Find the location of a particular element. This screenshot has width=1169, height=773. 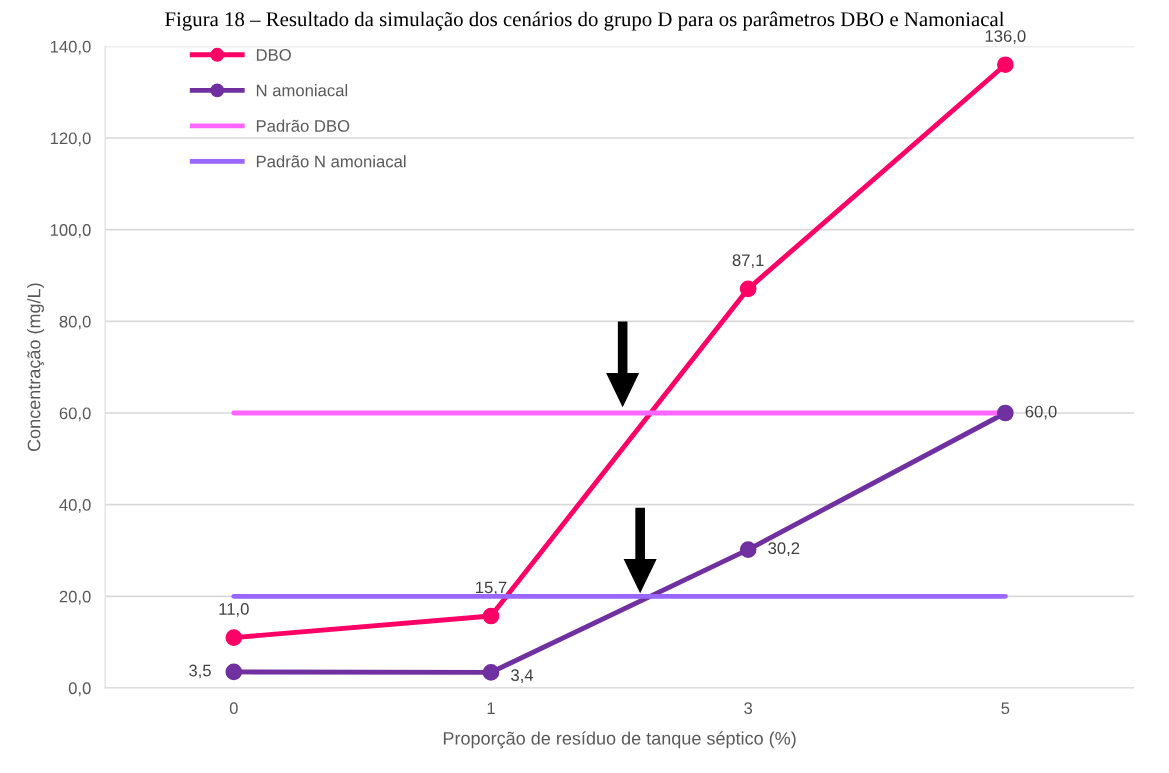

x-tick-label: 0 is located at coordinates (233, 708).